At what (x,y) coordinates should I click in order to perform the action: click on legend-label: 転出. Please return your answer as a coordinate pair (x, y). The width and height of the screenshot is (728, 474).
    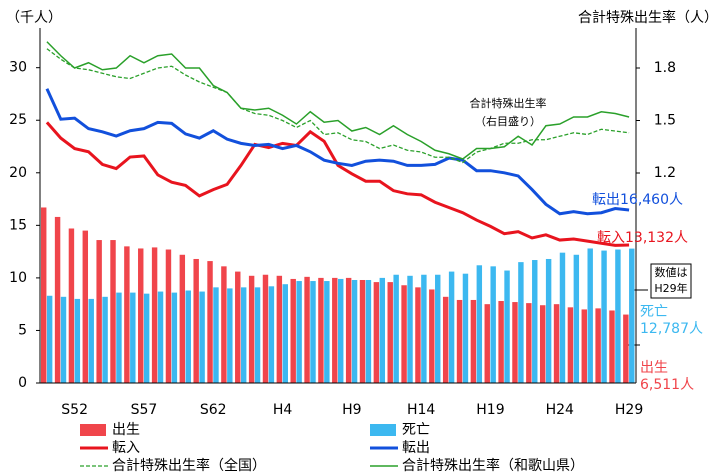
    Looking at the image, I should click on (416, 448).